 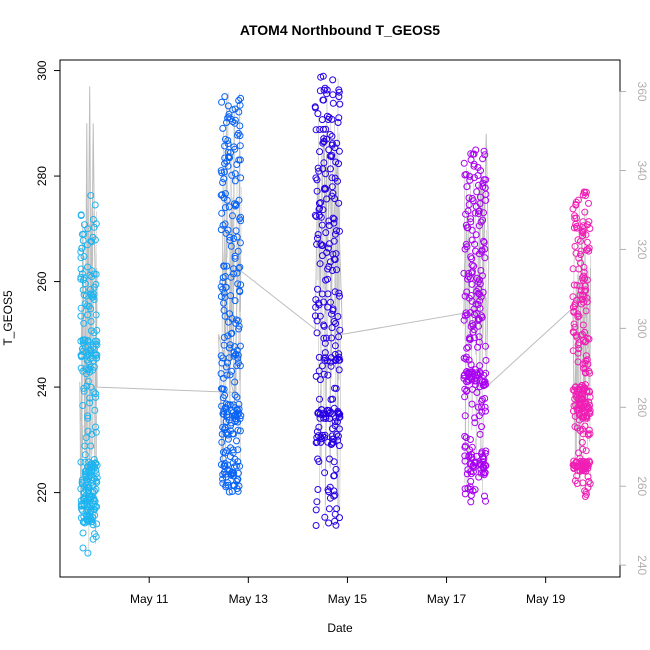 What do you see at coordinates (642, 92) in the screenshot?
I see `right-tick-label: 360` at bounding box center [642, 92].